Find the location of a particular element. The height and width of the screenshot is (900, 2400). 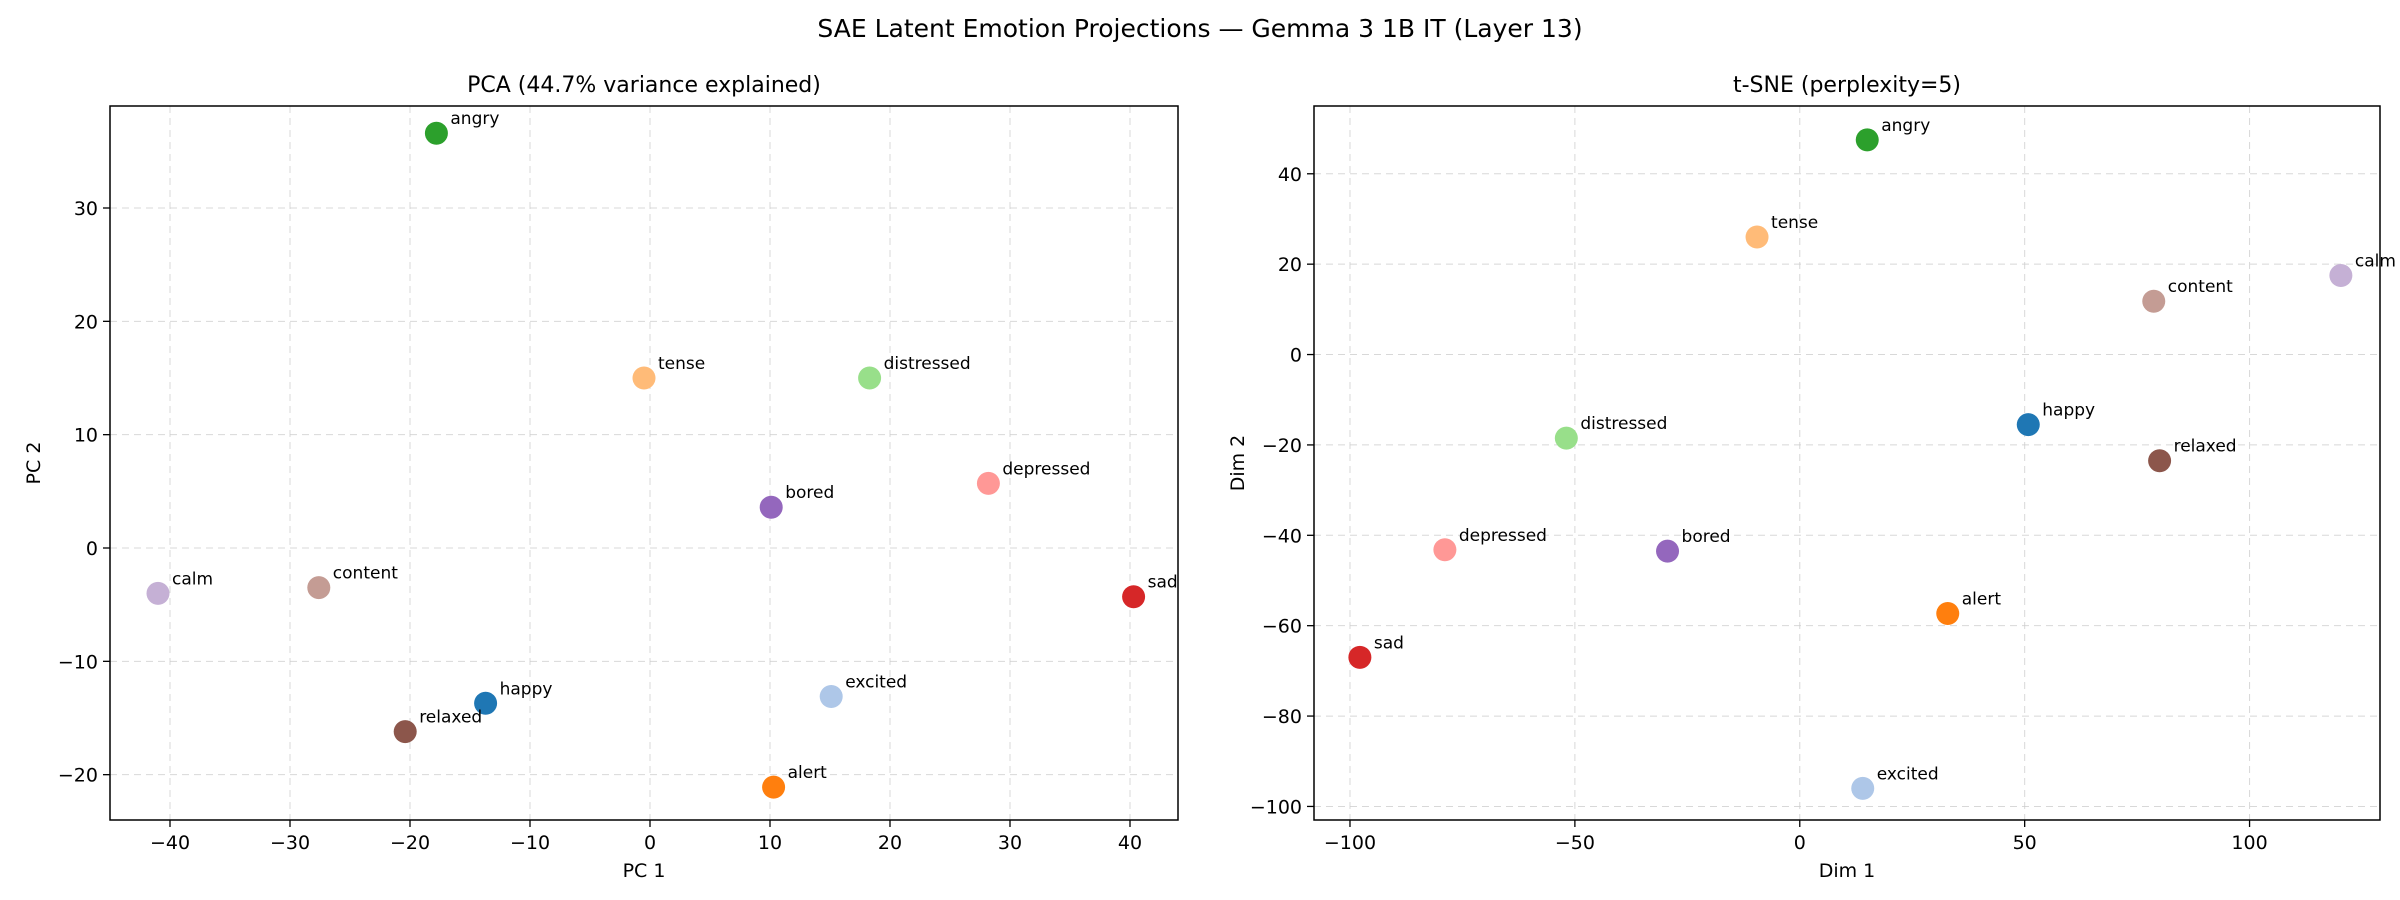

pca-y-tick-label: 10 is located at coordinates (86, 436).